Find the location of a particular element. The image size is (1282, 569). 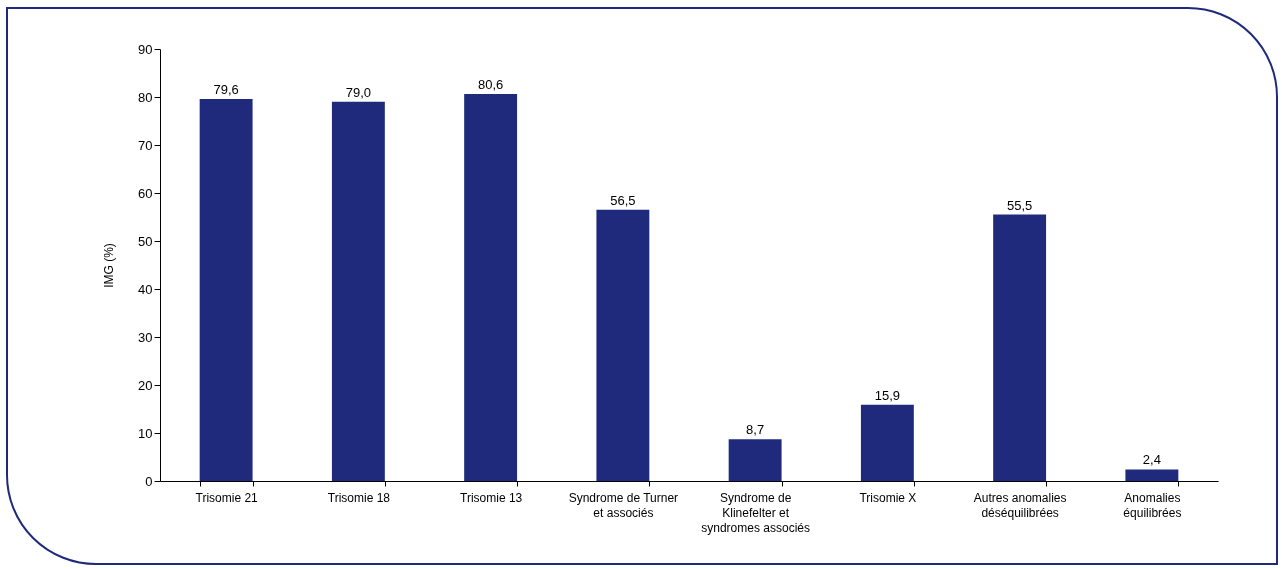

x-tick-label: Anomalies équilibrées is located at coordinates (1152, 505).